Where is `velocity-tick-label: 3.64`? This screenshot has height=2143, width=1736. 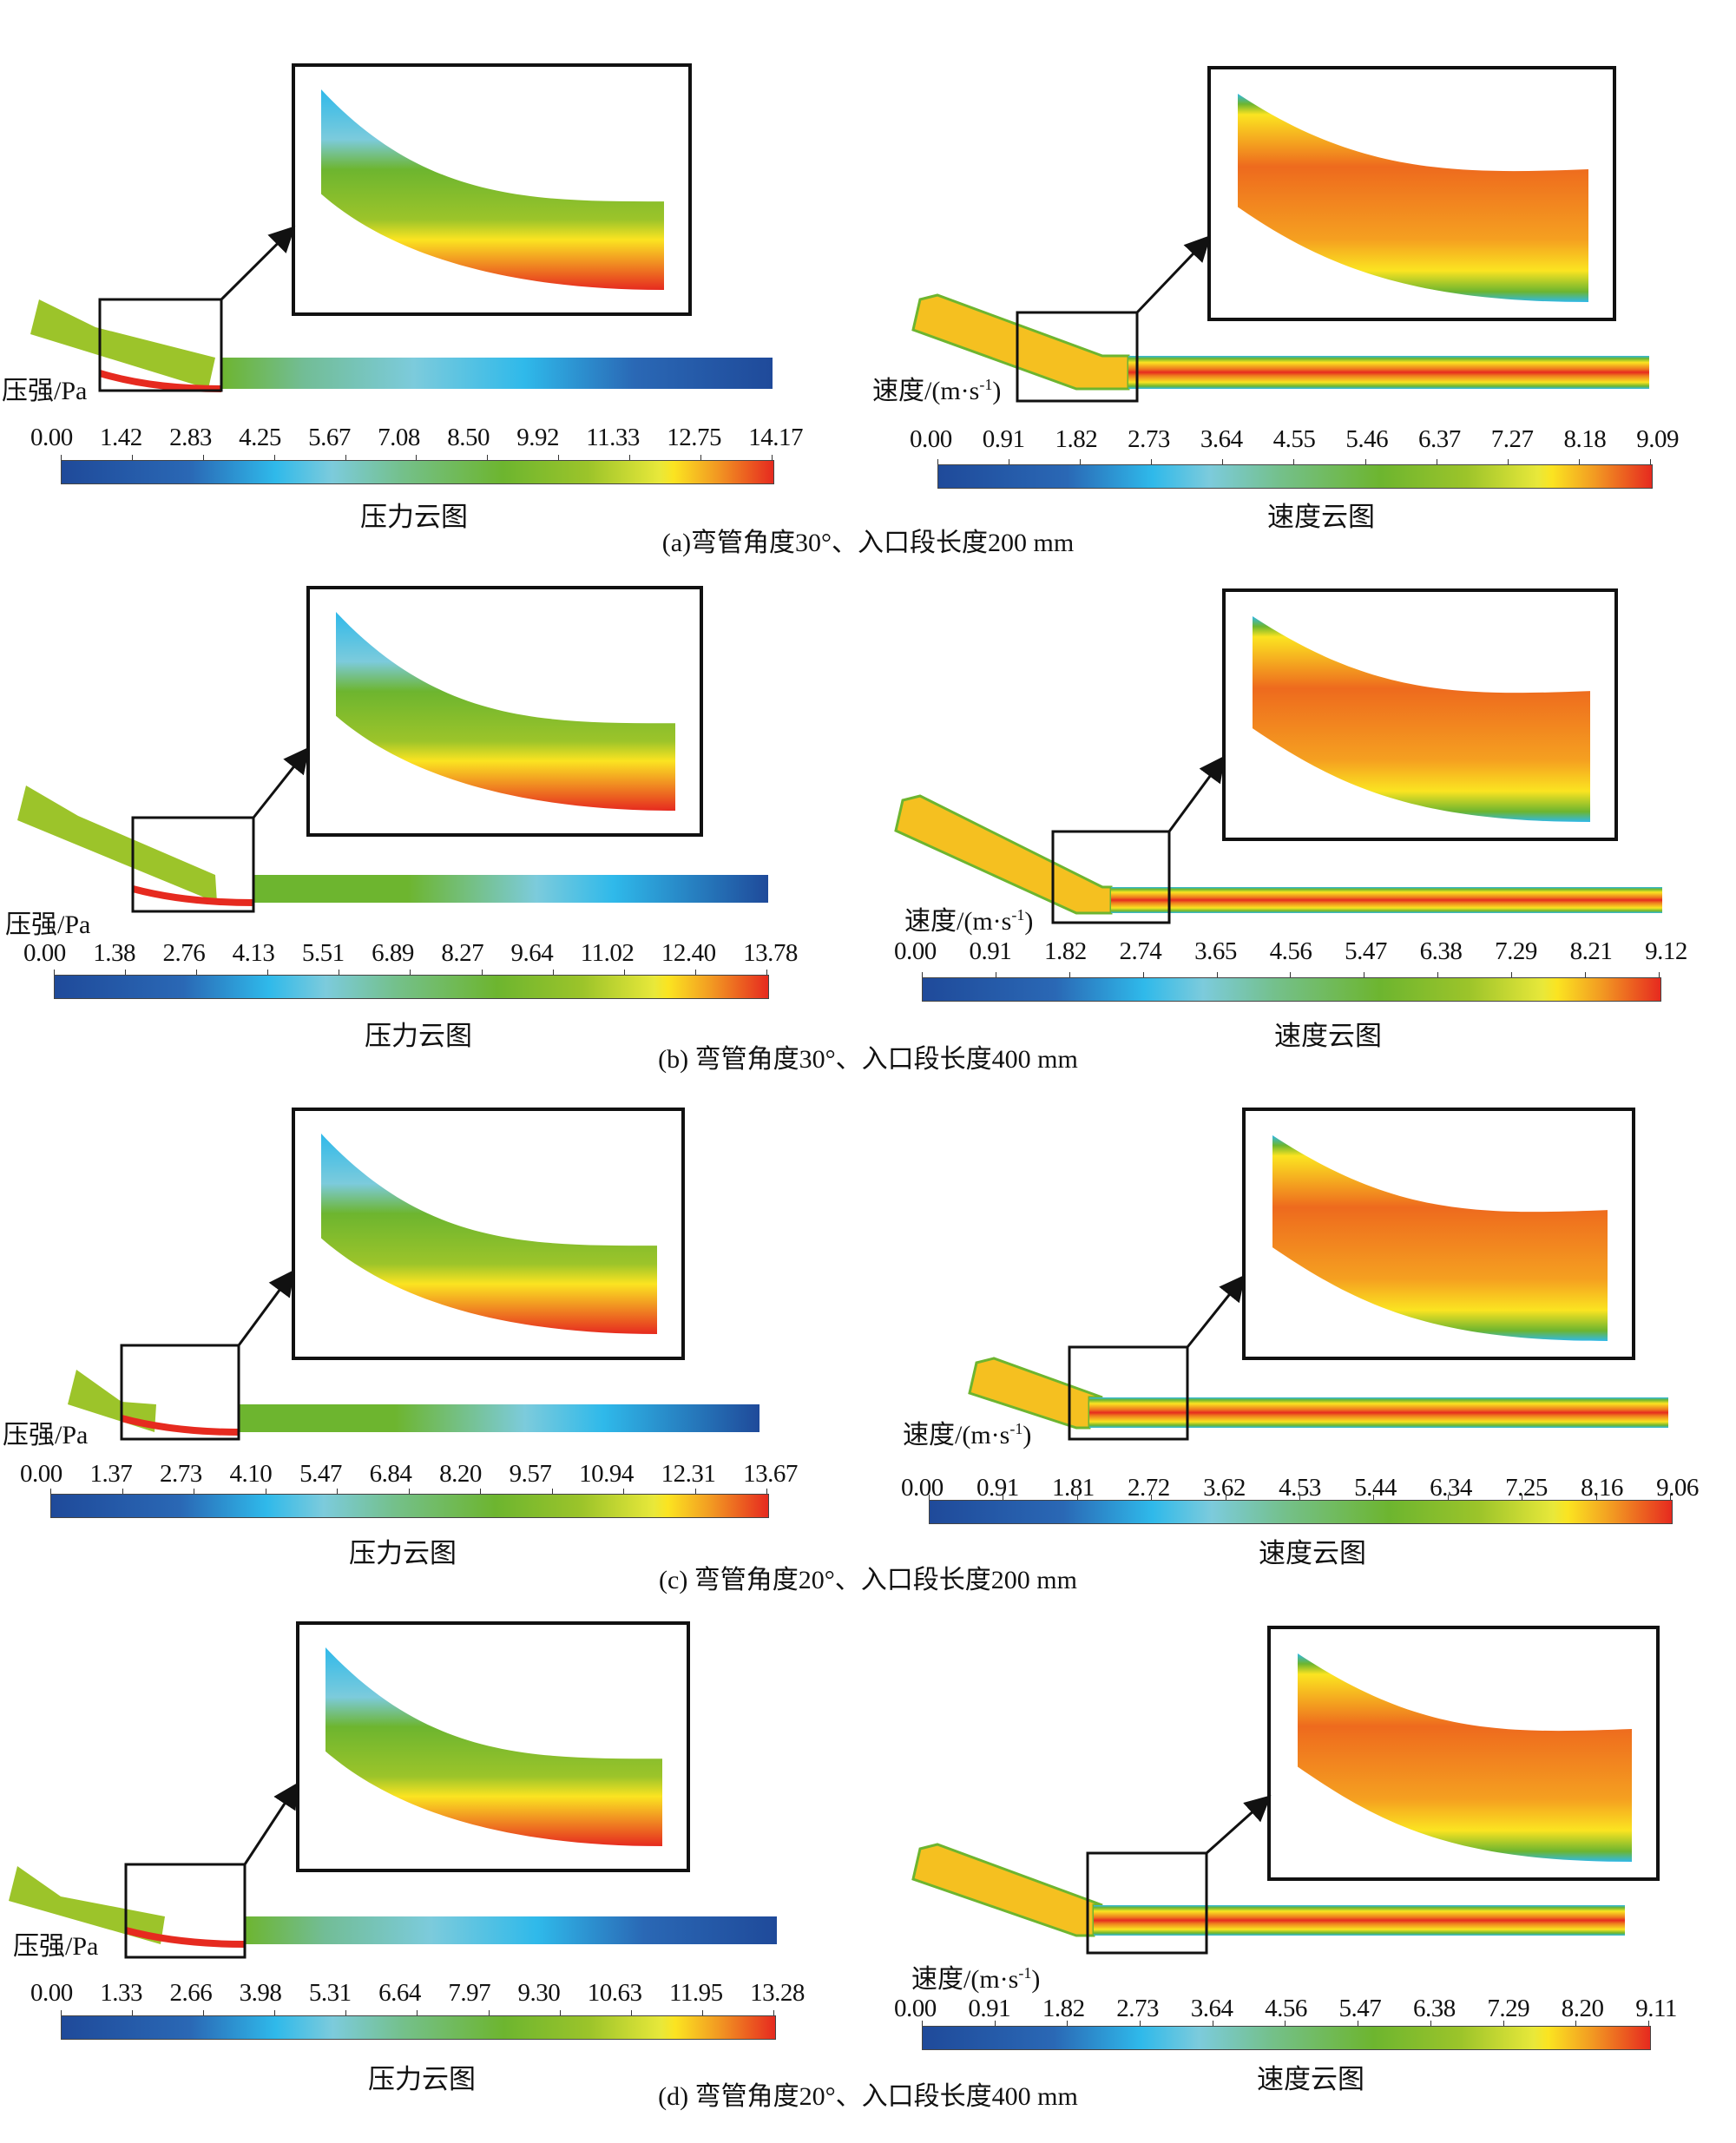
velocity-tick-label: 3.64 is located at coordinates (1221, 439).